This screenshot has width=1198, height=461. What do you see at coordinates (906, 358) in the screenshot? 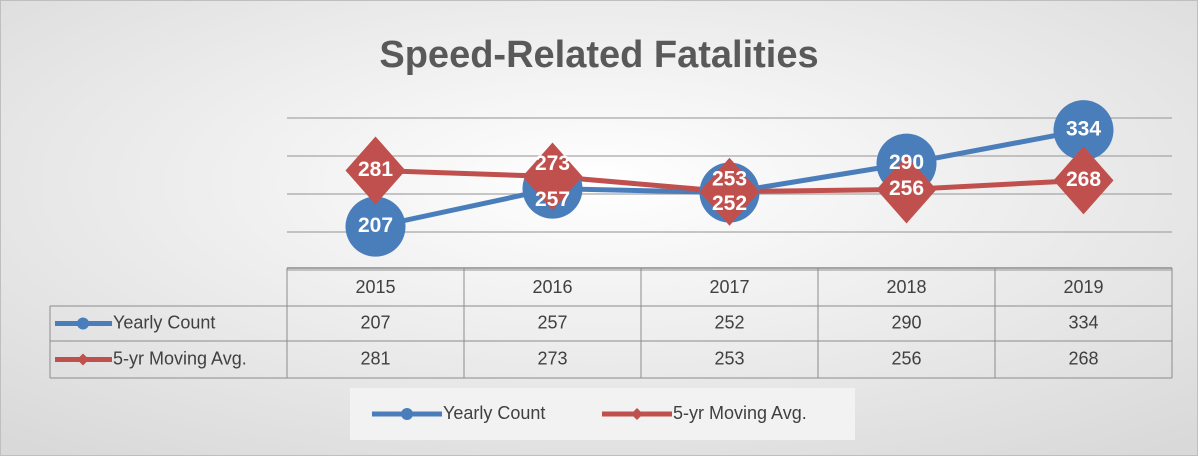
I see `table-cell: 256` at bounding box center [906, 358].